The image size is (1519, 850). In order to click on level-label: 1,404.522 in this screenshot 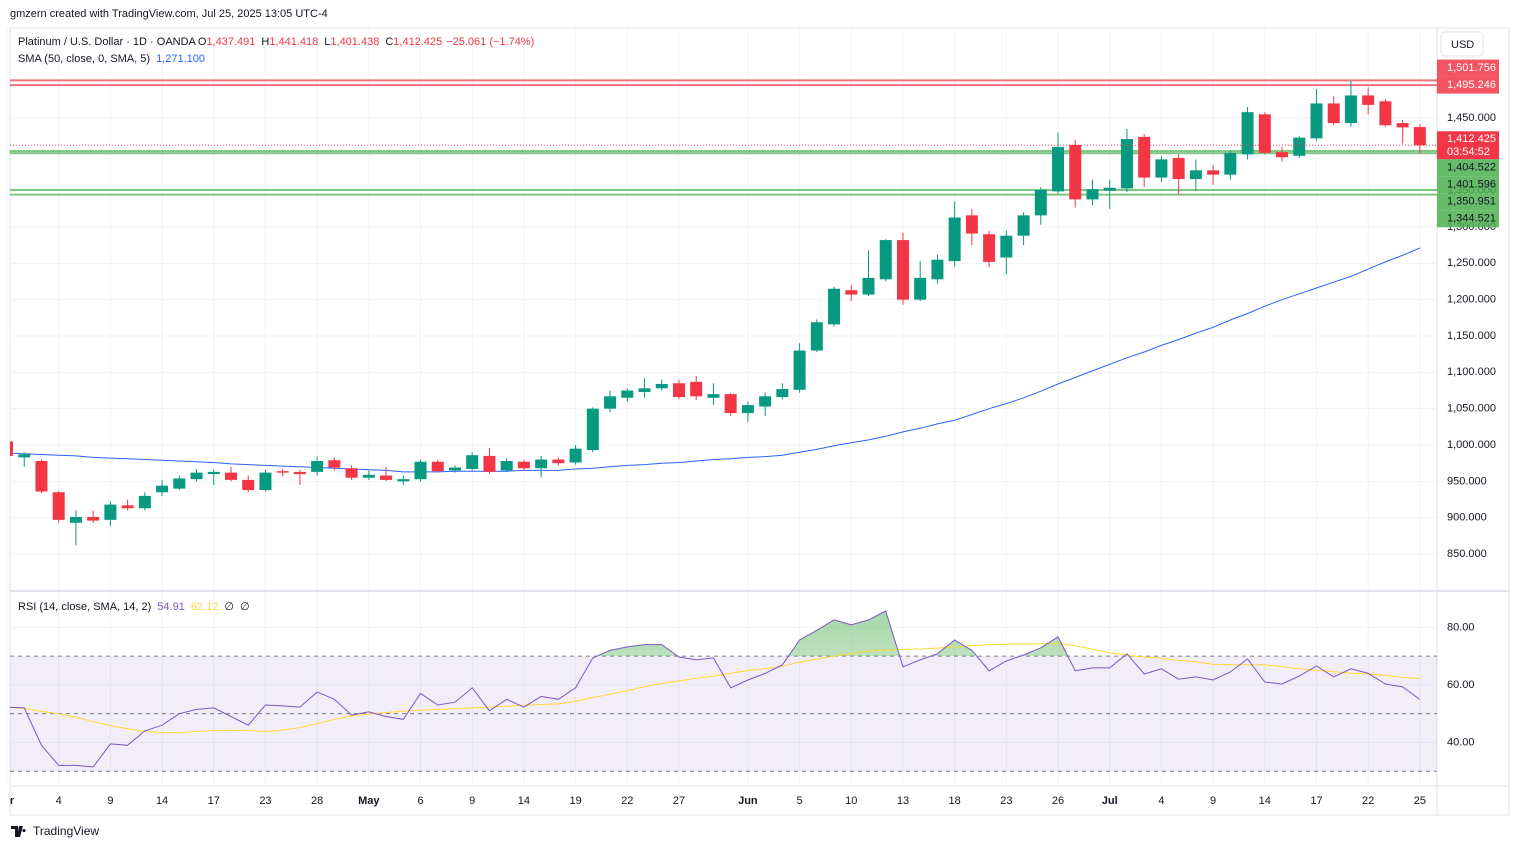, I will do `click(1471, 168)`.